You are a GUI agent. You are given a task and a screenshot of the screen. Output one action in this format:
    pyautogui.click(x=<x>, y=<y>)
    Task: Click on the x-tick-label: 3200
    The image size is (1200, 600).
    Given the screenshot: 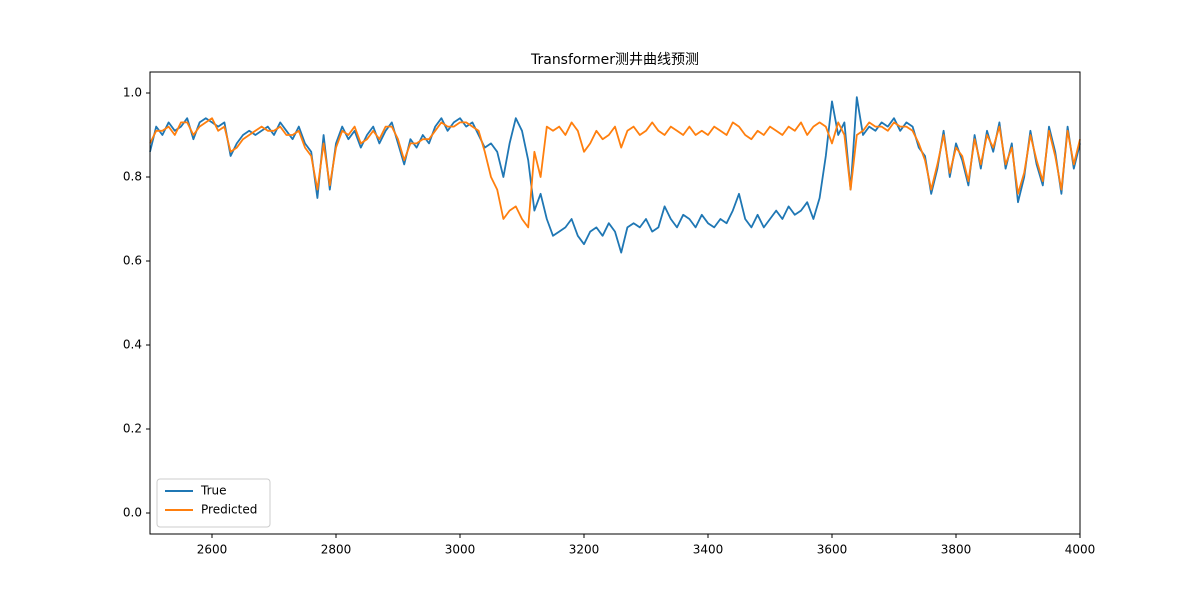 What is the action you would take?
    pyautogui.click(x=584, y=550)
    